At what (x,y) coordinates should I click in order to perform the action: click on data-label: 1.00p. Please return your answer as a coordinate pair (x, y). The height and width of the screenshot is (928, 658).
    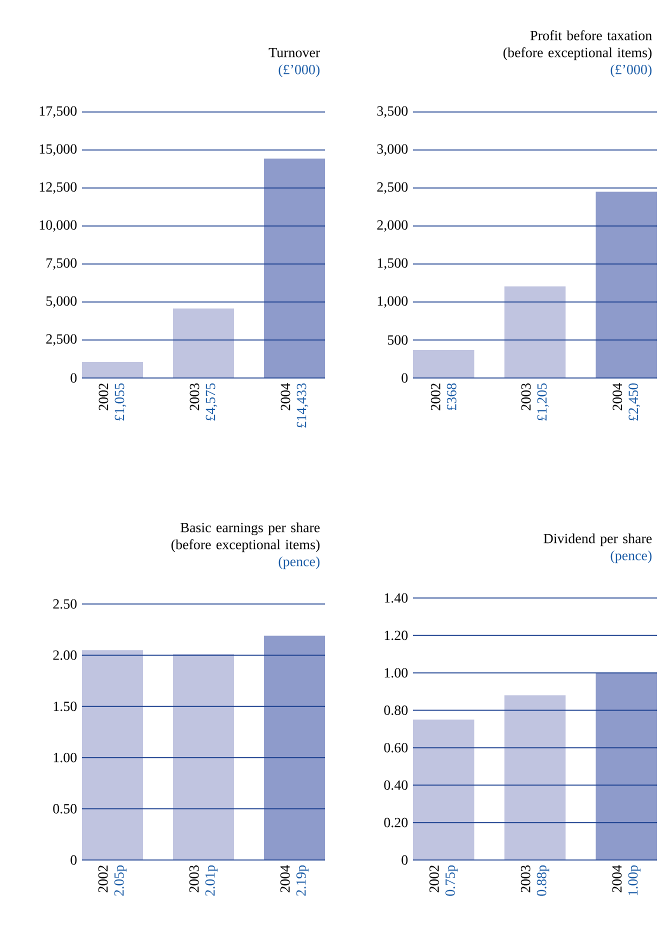
    Looking at the image, I should click on (634, 880).